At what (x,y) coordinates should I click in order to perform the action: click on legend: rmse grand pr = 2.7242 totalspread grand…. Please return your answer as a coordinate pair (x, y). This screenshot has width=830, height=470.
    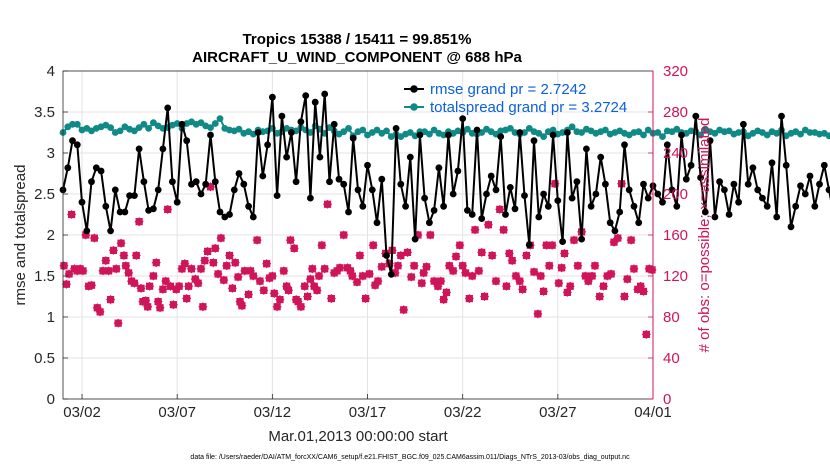
    Looking at the image, I should click on (515, 98).